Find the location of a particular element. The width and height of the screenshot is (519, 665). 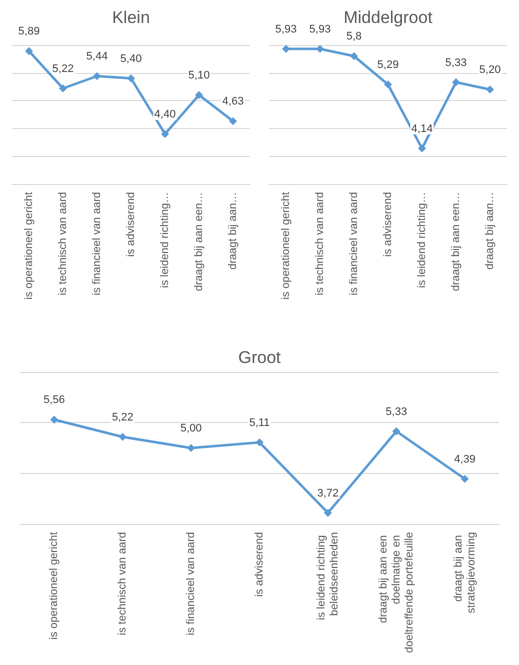

data-label: 5,29 is located at coordinates (388, 64).